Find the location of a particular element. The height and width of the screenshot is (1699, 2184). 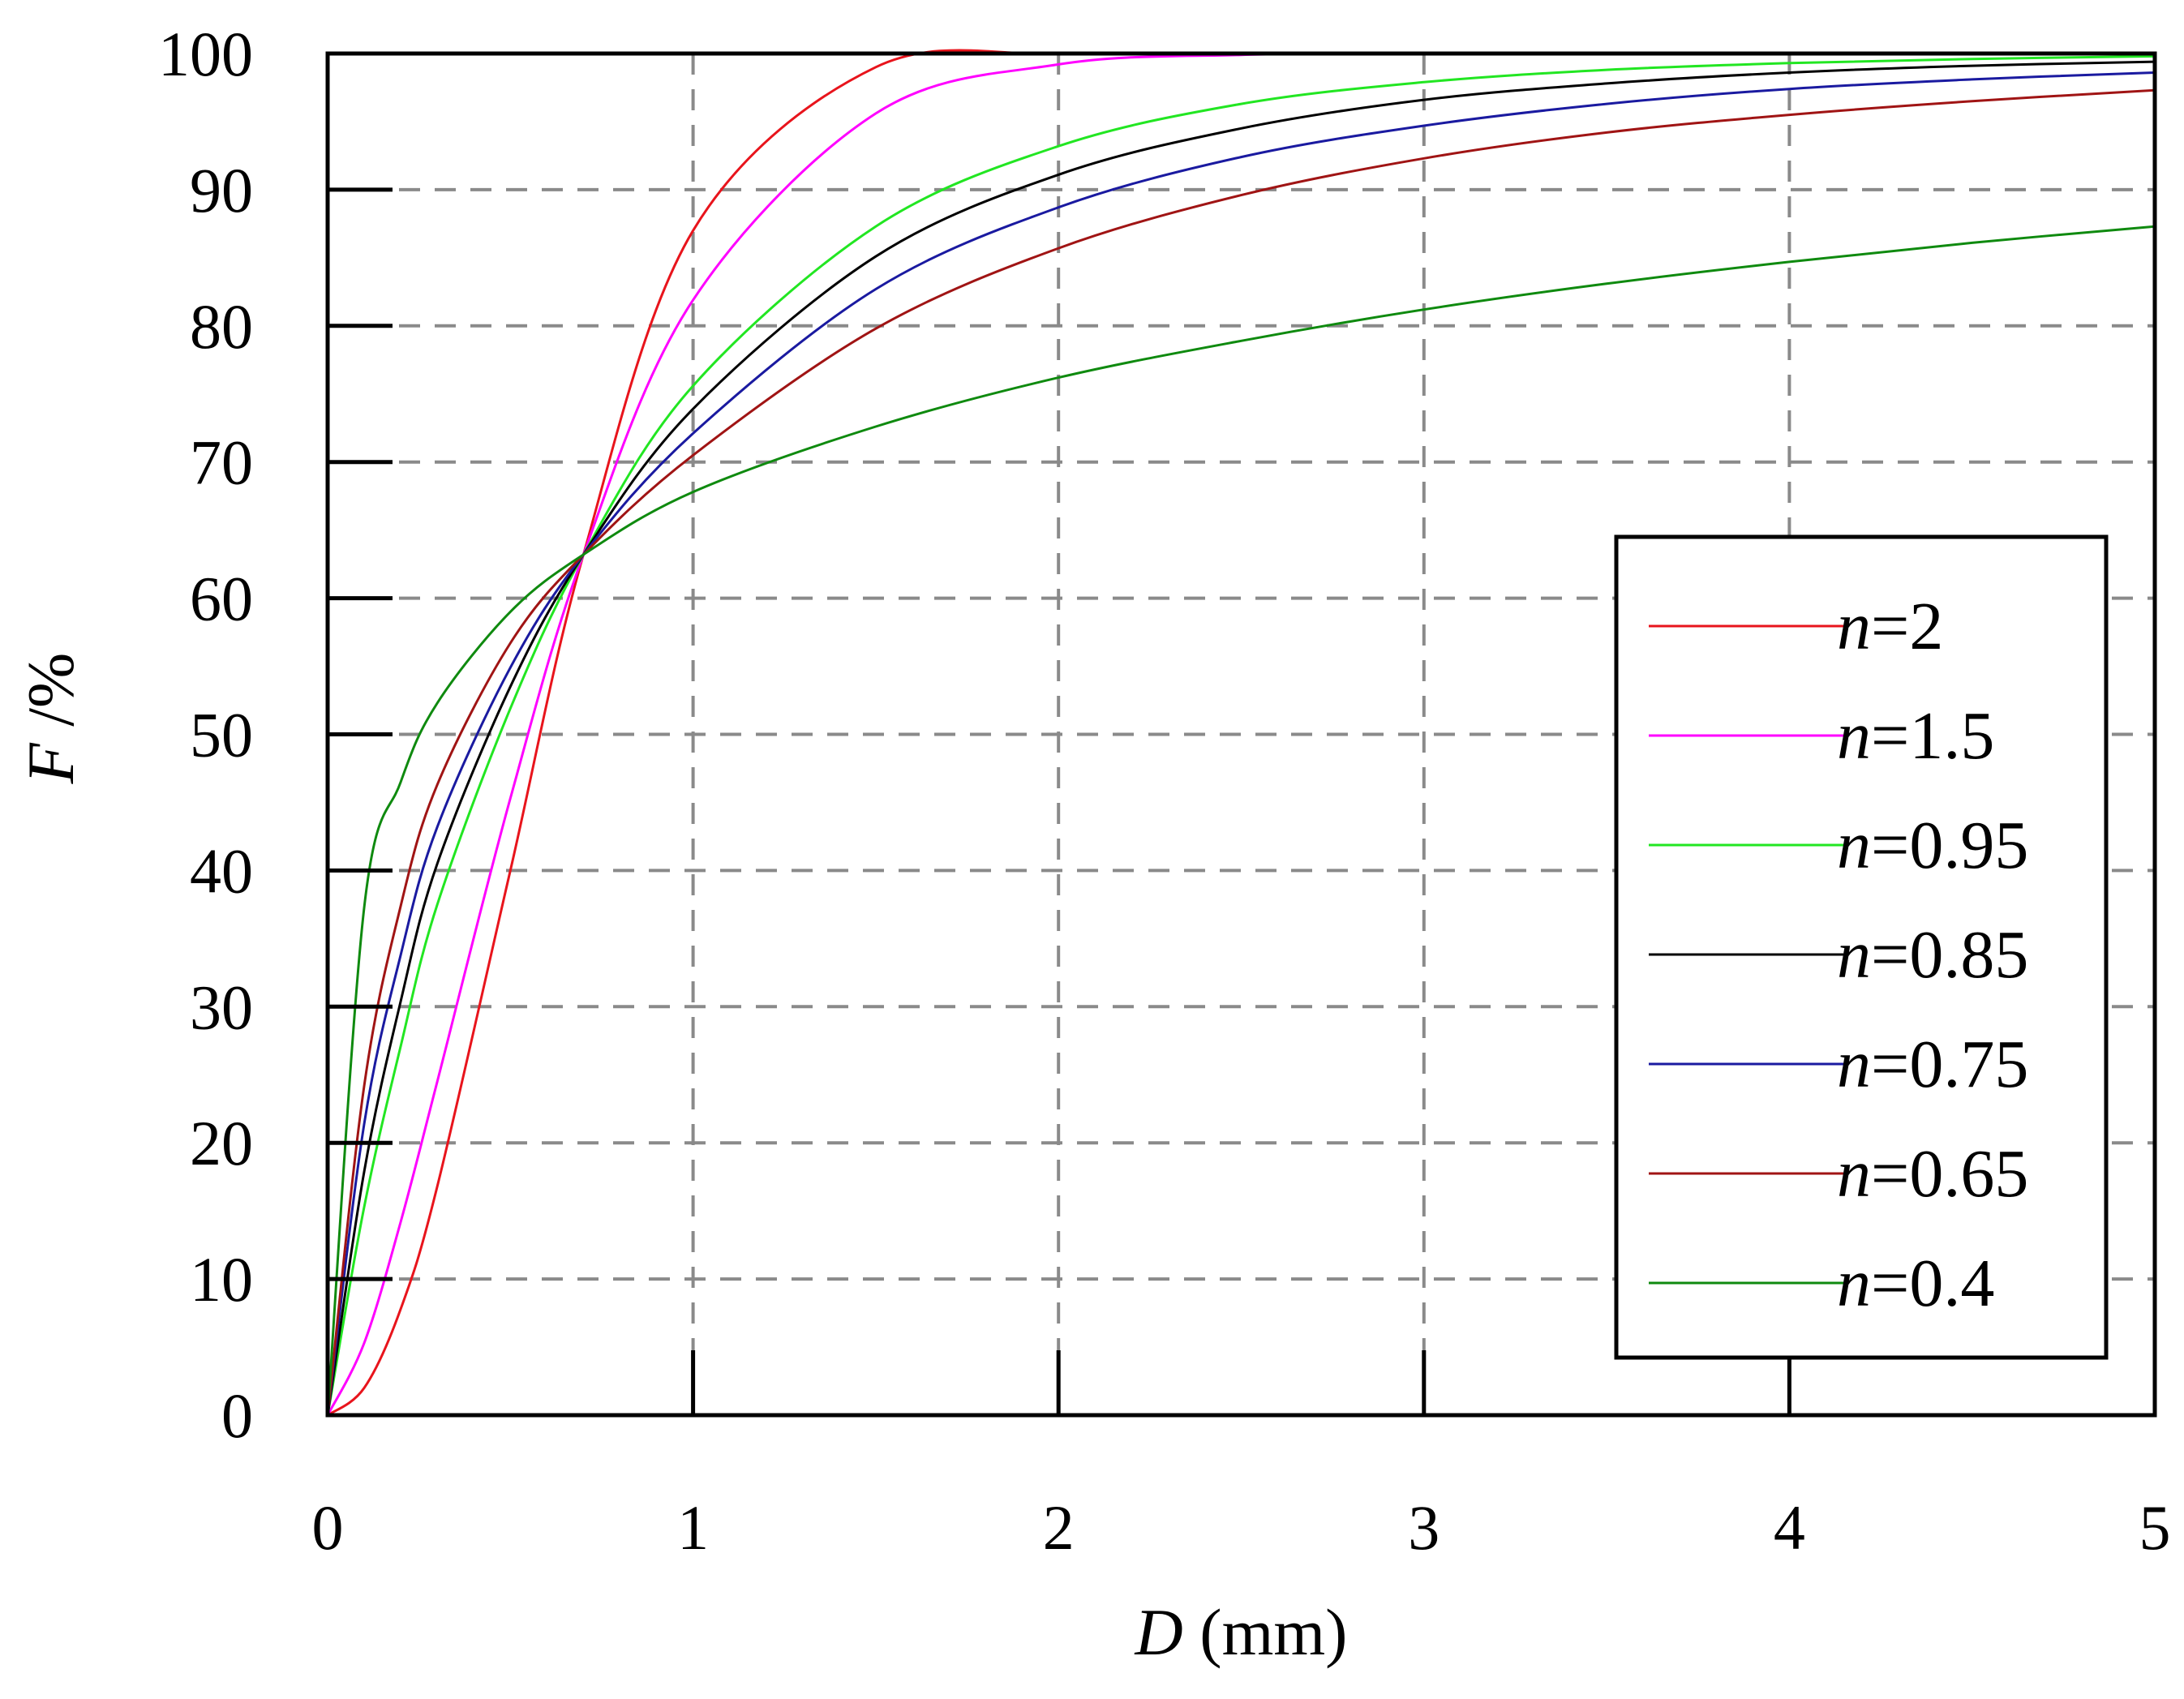

legend-item: n=0.85 is located at coordinates (1839, 955).